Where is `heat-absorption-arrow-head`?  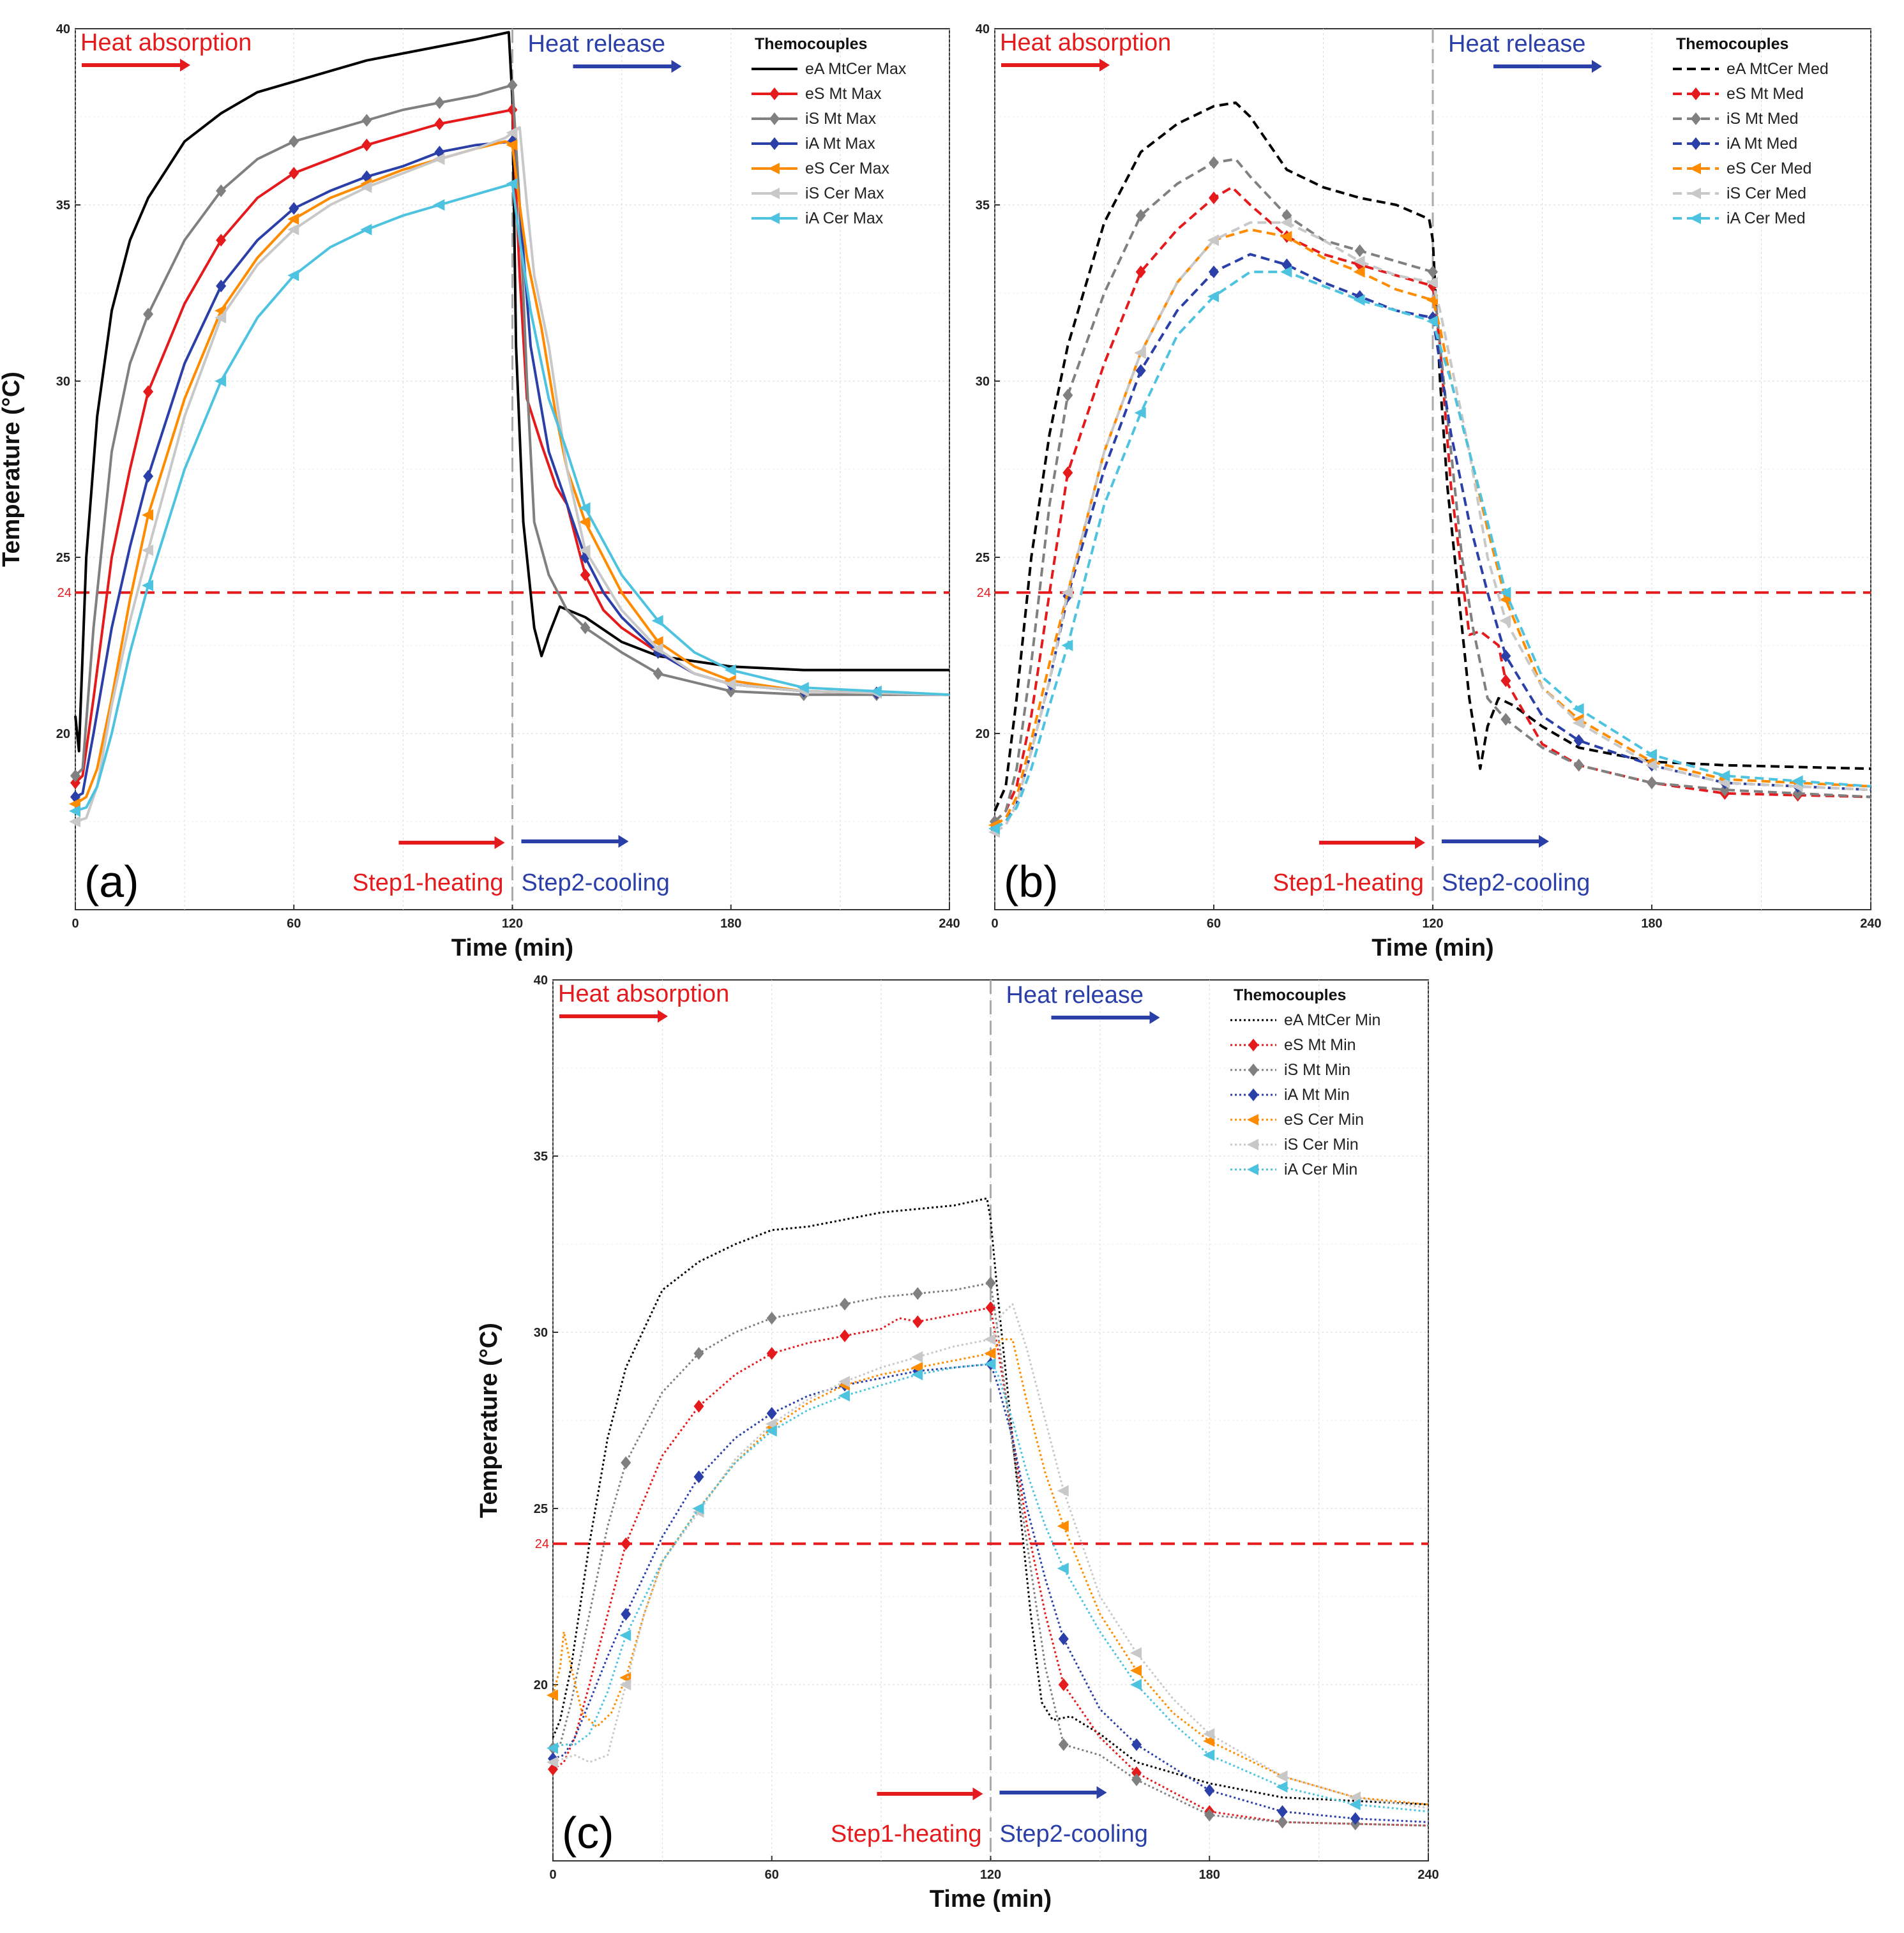
heat-absorption-arrow-head is located at coordinates (185, 65).